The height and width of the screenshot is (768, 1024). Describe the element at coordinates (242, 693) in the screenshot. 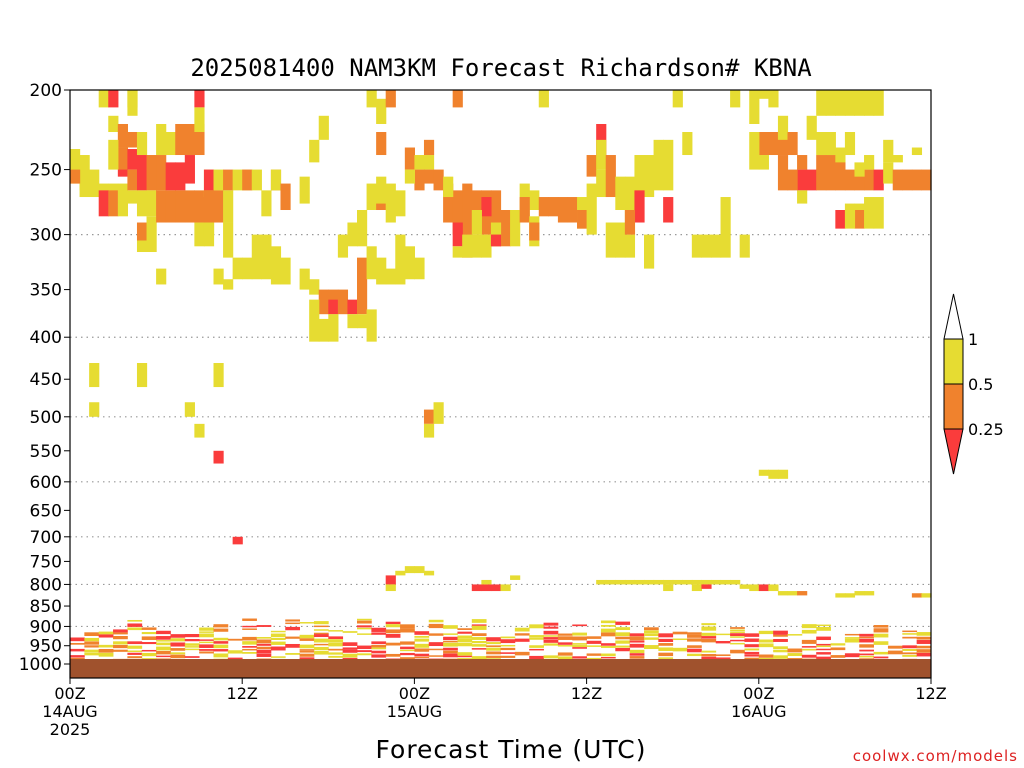

I see `x-tick-label: 12Z` at that location.